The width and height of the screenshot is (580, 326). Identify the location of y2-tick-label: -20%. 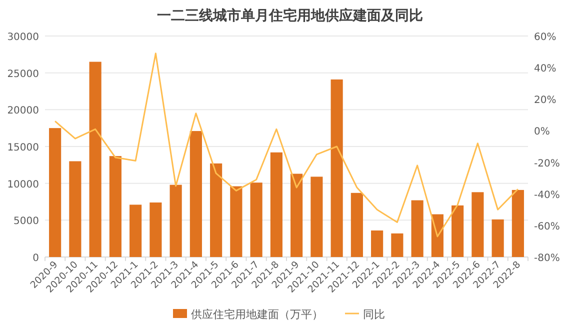
(547, 164).